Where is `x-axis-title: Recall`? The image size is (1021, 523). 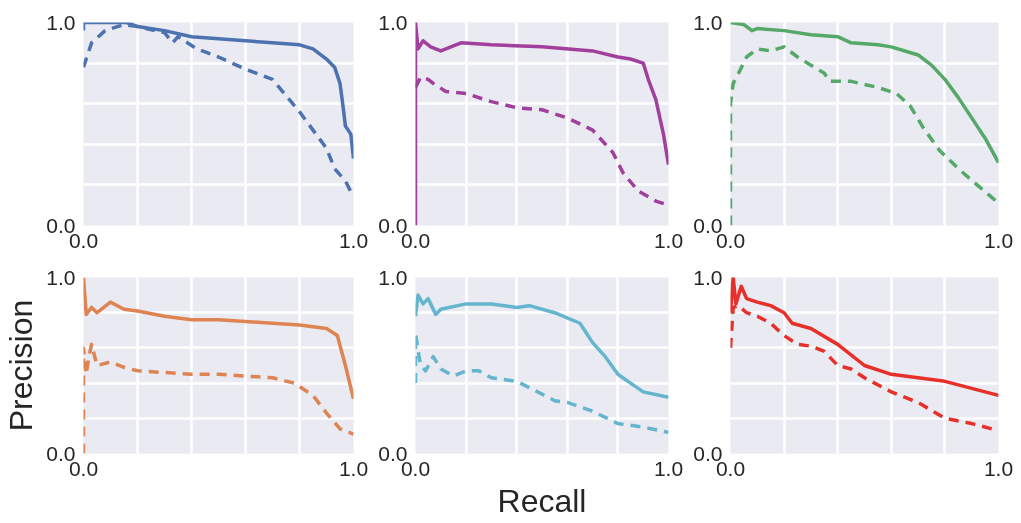 x-axis-title: Recall is located at coordinates (542, 500).